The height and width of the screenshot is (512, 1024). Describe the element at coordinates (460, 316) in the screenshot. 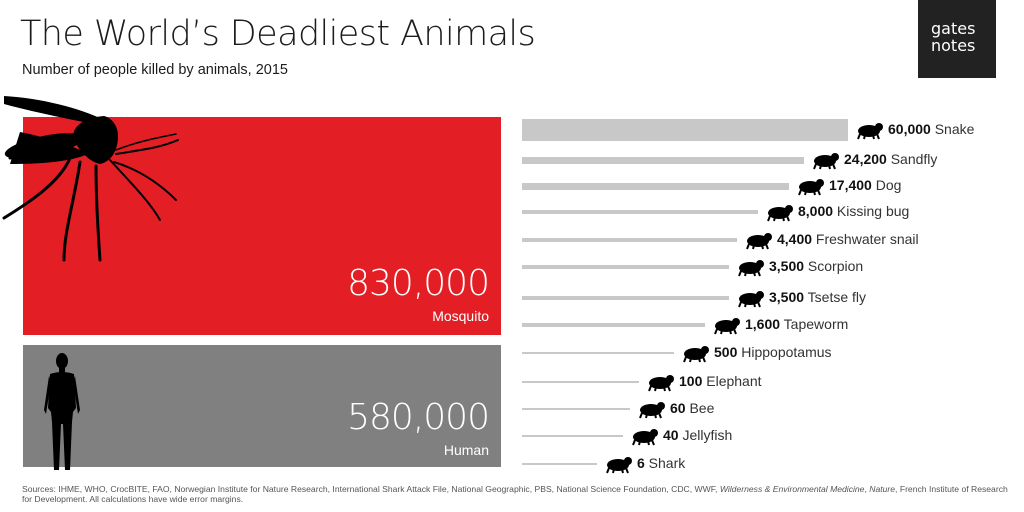

I see `mosquito-label: Mosquito` at that location.